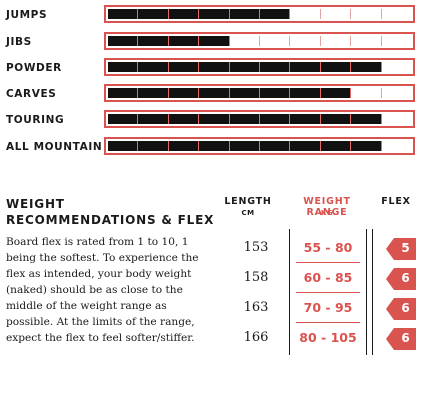  I want to click on rating-label: TOURING, so click(35, 120).